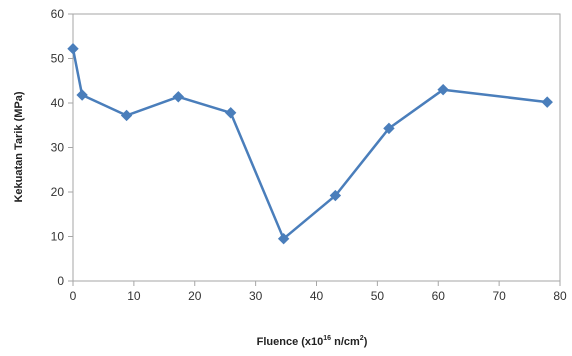 This screenshot has height=356, width=572. What do you see at coordinates (58, 192) in the screenshot?
I see `y-tick-label: 20` at bounding box center [58, 192].